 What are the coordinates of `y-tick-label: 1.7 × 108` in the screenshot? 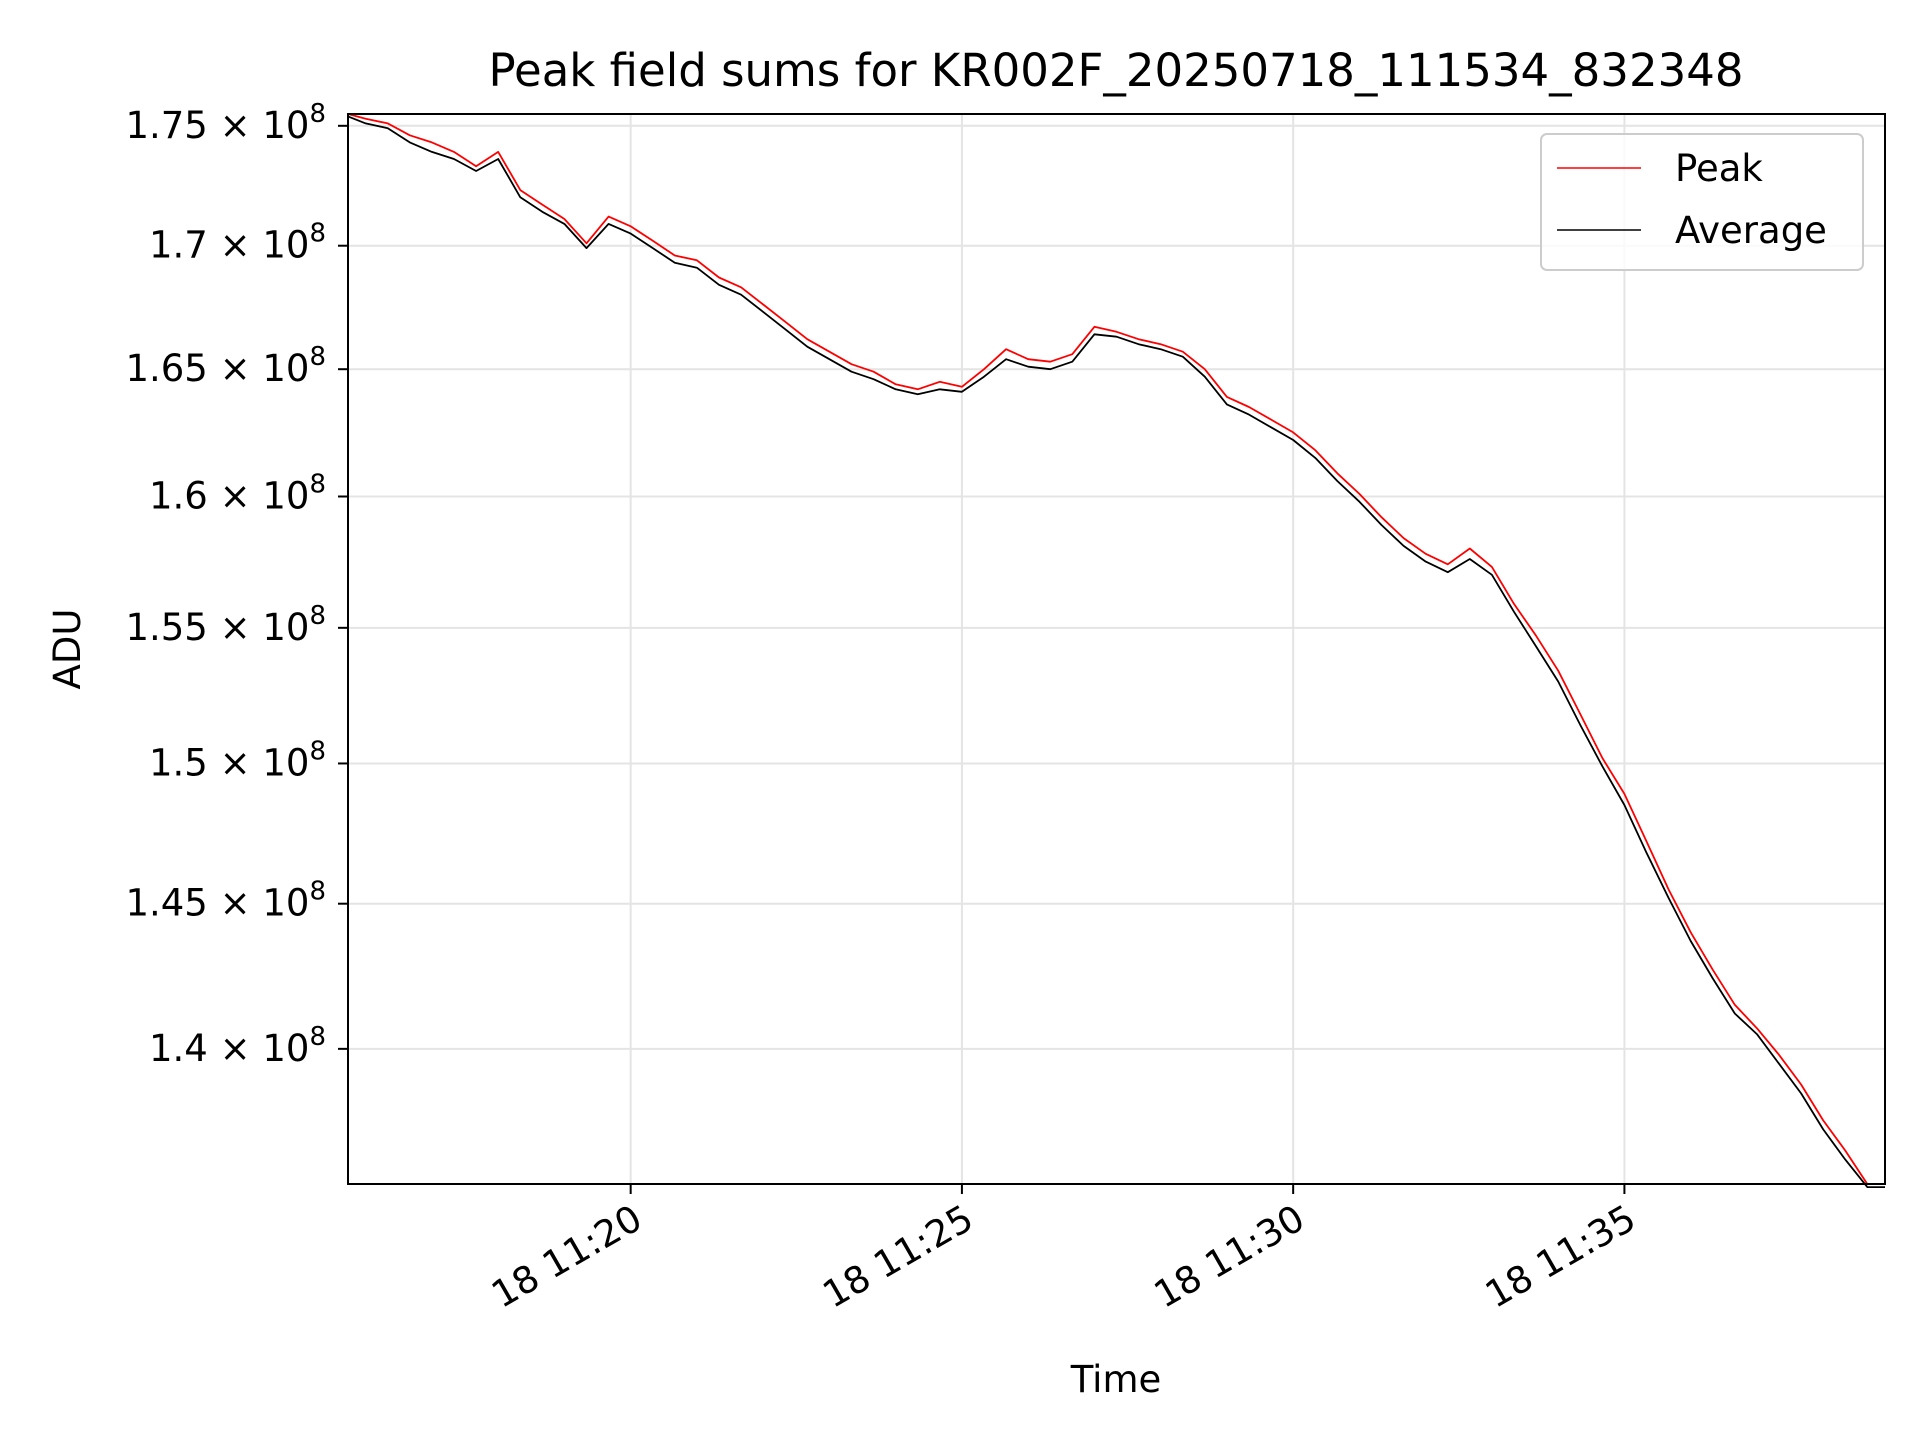 It's located at (237, 243).